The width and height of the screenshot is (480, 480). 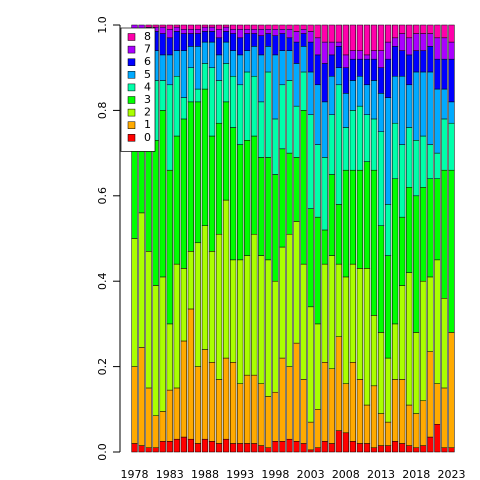 What do you see at coordinates (147, 49) in the screenshot?
I see `legend-label: 7` at bounding box center [147, 49].